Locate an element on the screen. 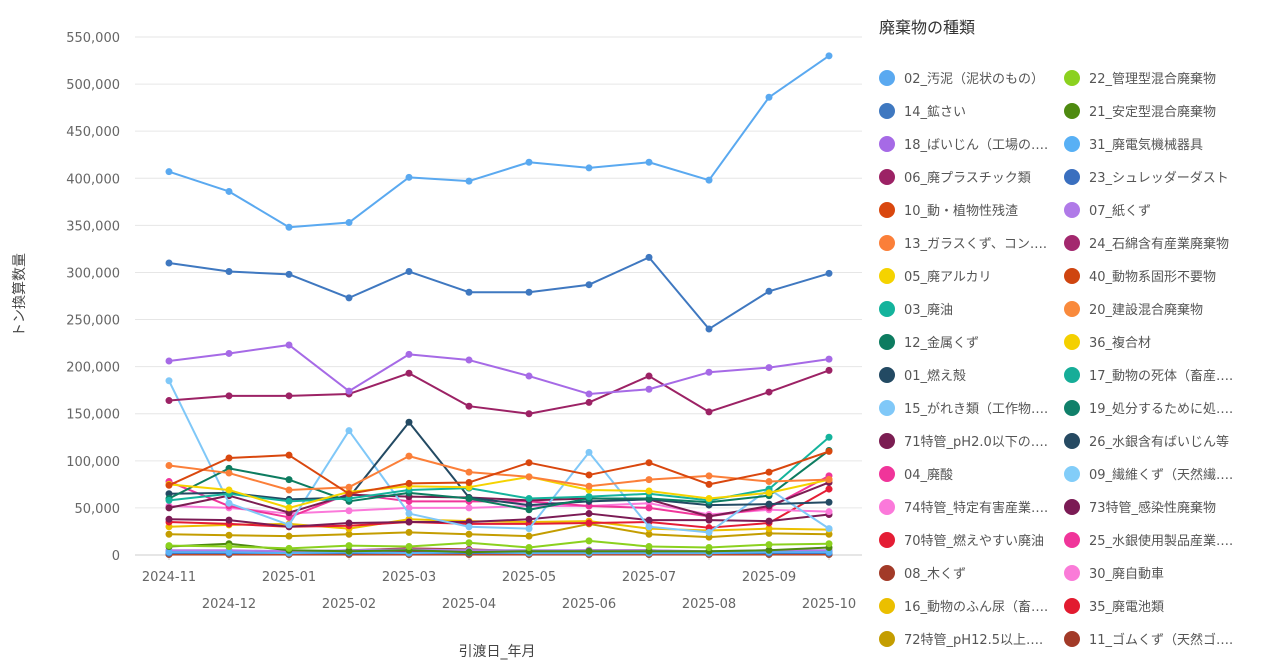 This screenshot has height=672, width=1284. legend-item: 17_動物の死体（畜産…. is located at coordinates (1148, 375).